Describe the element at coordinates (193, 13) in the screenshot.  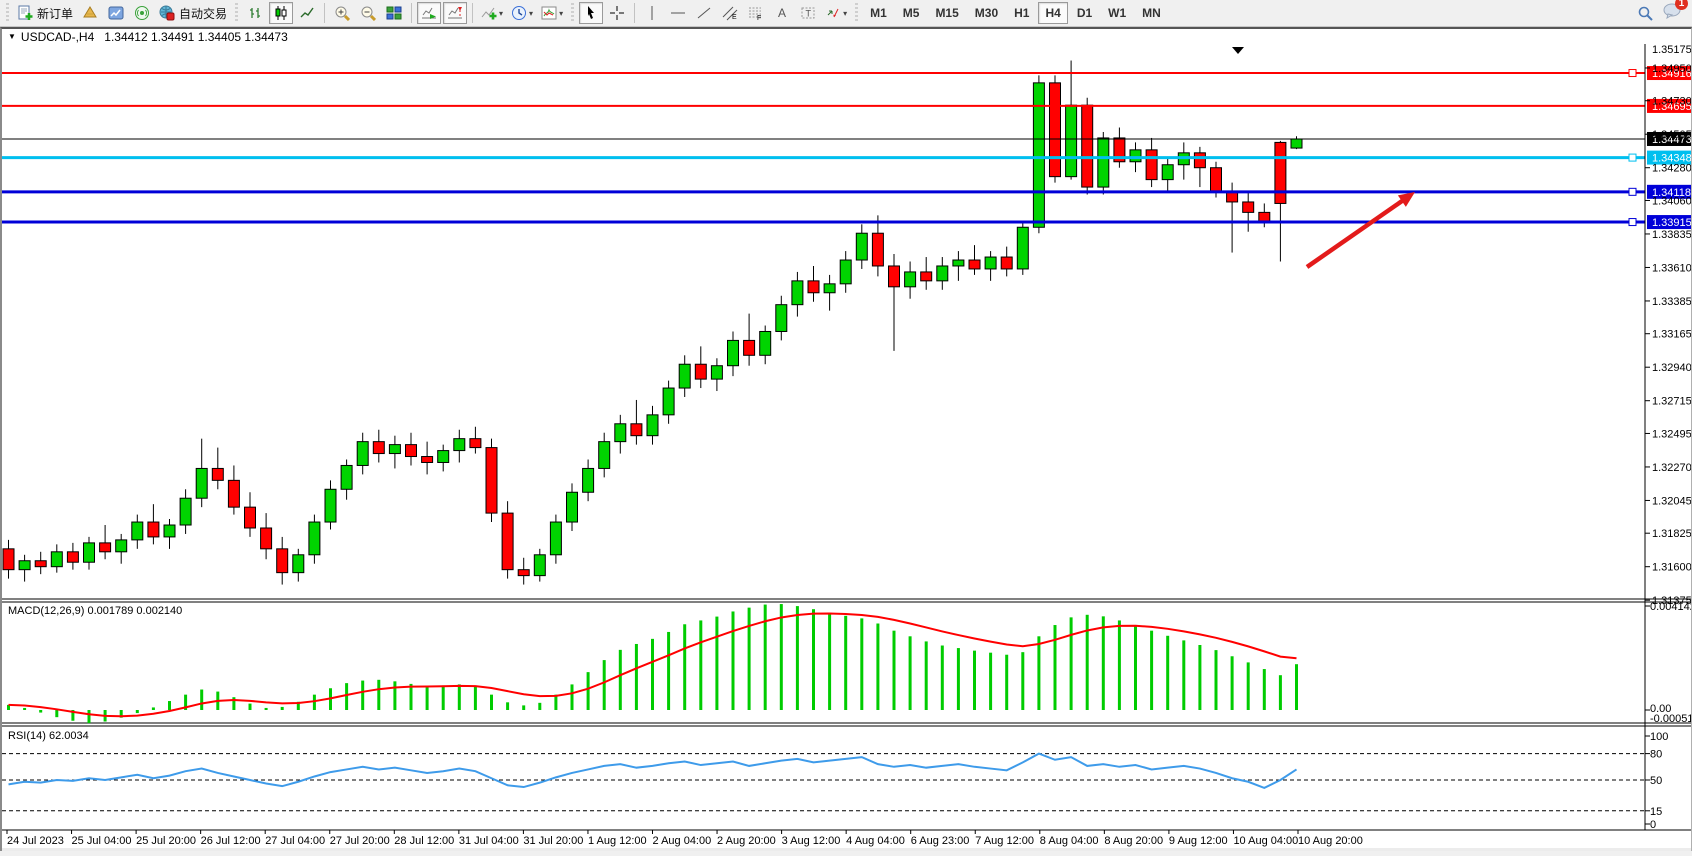
I see `auto-trading-button: 自动交易` at that location.